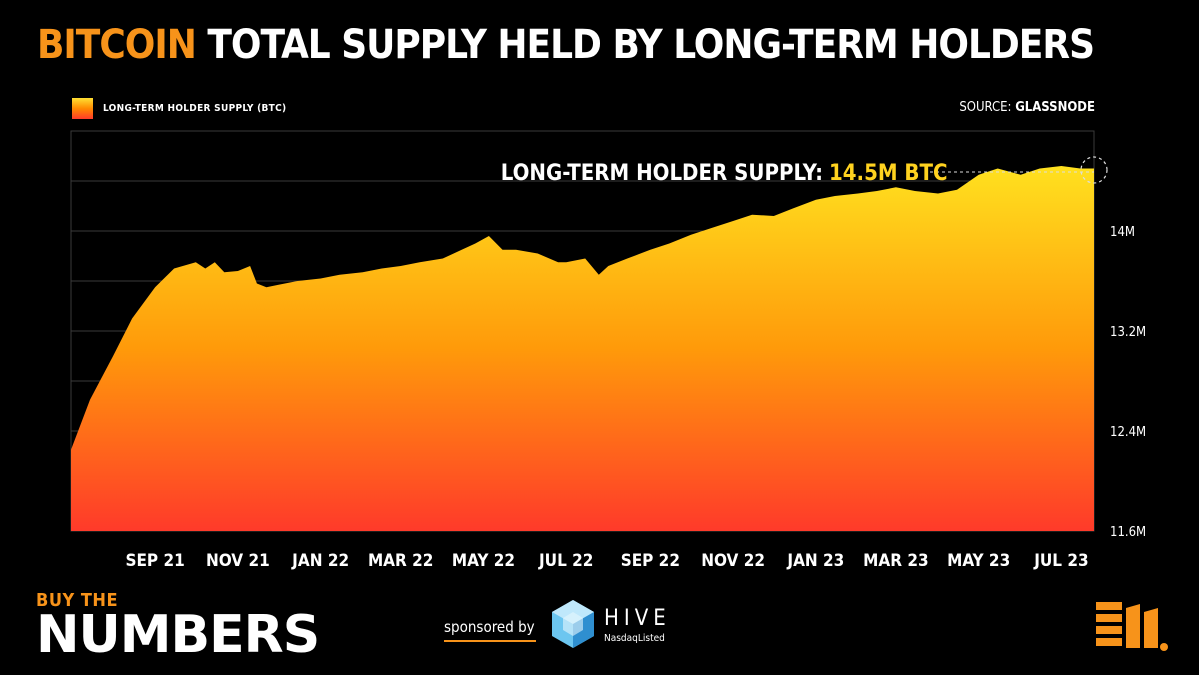 Image resolution: width=1199 pixels, height=675 pixels. I want to click on buy-the-numbers-logo: BUY THE NUMBERS, so click(178, 627).